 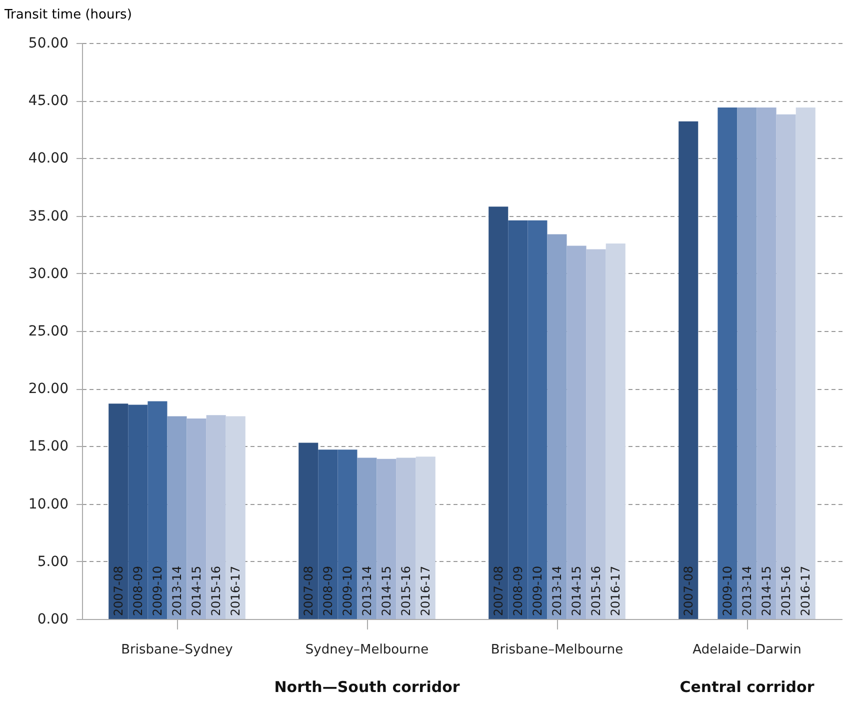 What do you see at coordinates (48, 504) in the screenshot?
I see `y-tick-label: 10.00` at bounding box center [48, 504].